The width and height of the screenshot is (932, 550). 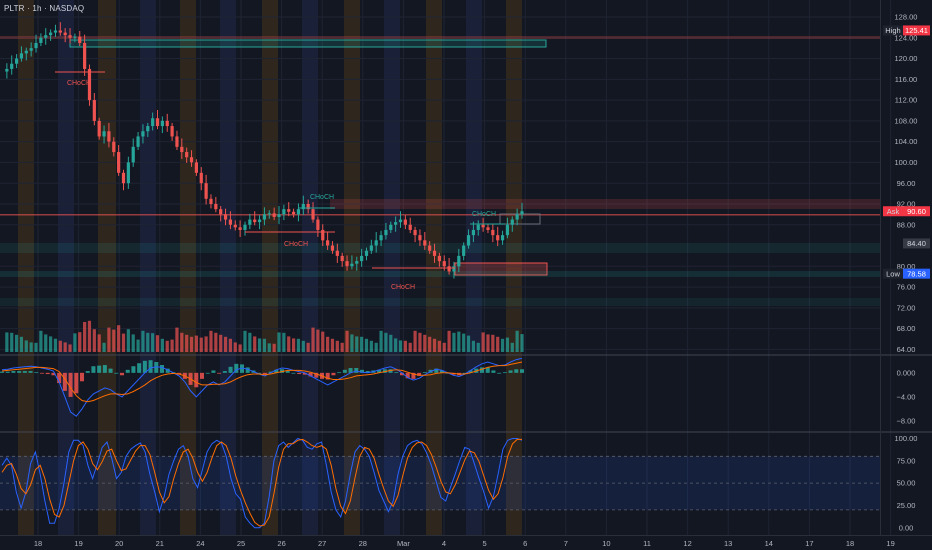 I want to click on choch-label: CHoCH, so click(x=403, y=287).